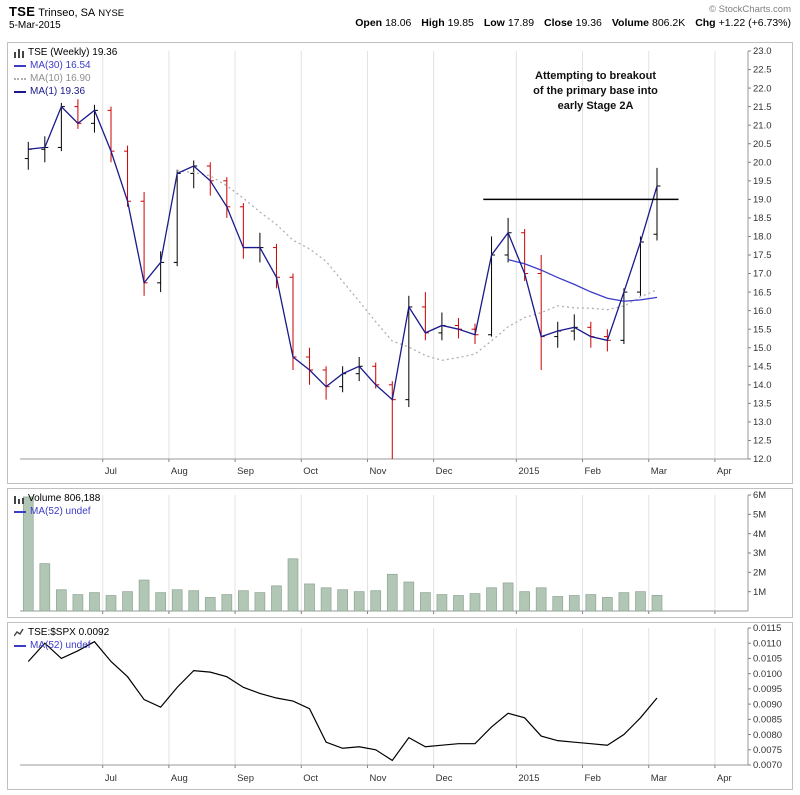 This screenshot has height=795, width=800. I want to click on volume-label: Volume, so click(630, 23).